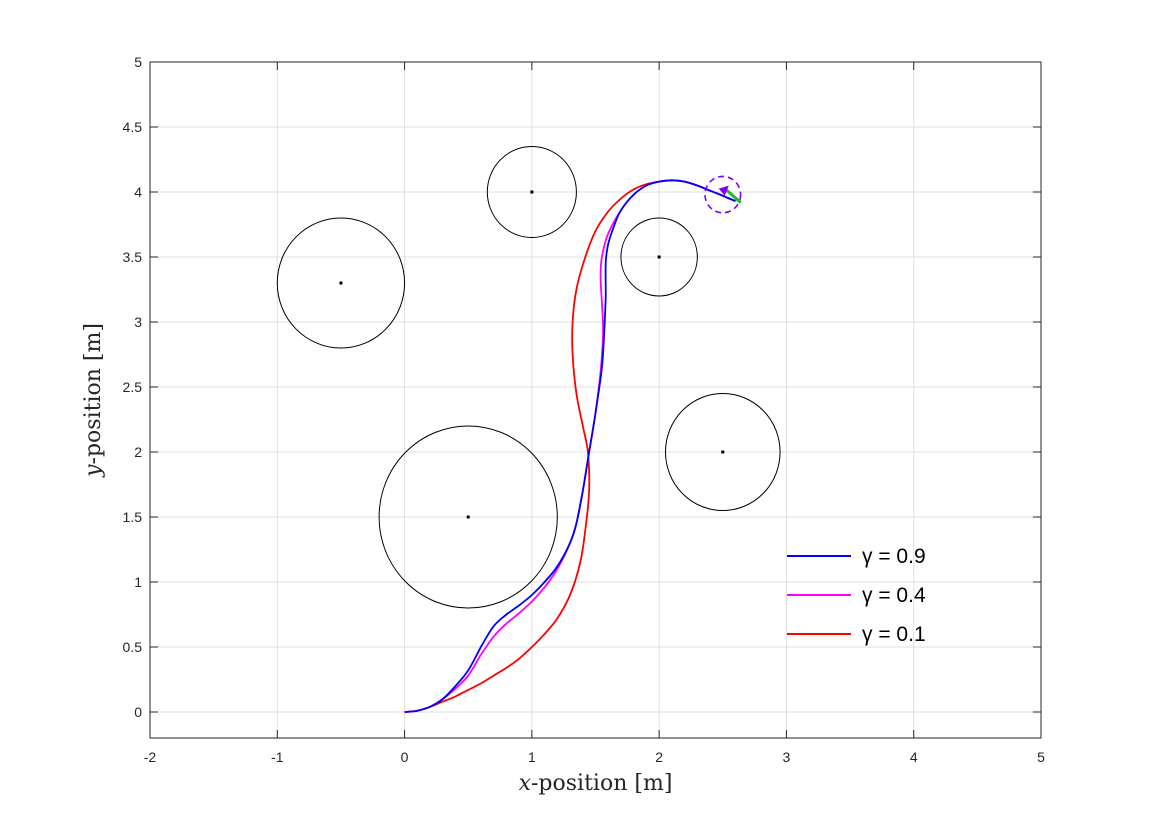 The image size is (1151, 829). What do you see at coordinates (532, 757) in the screenshot?
I see `x-tick-label: 1` at bounding box center [532, 757].